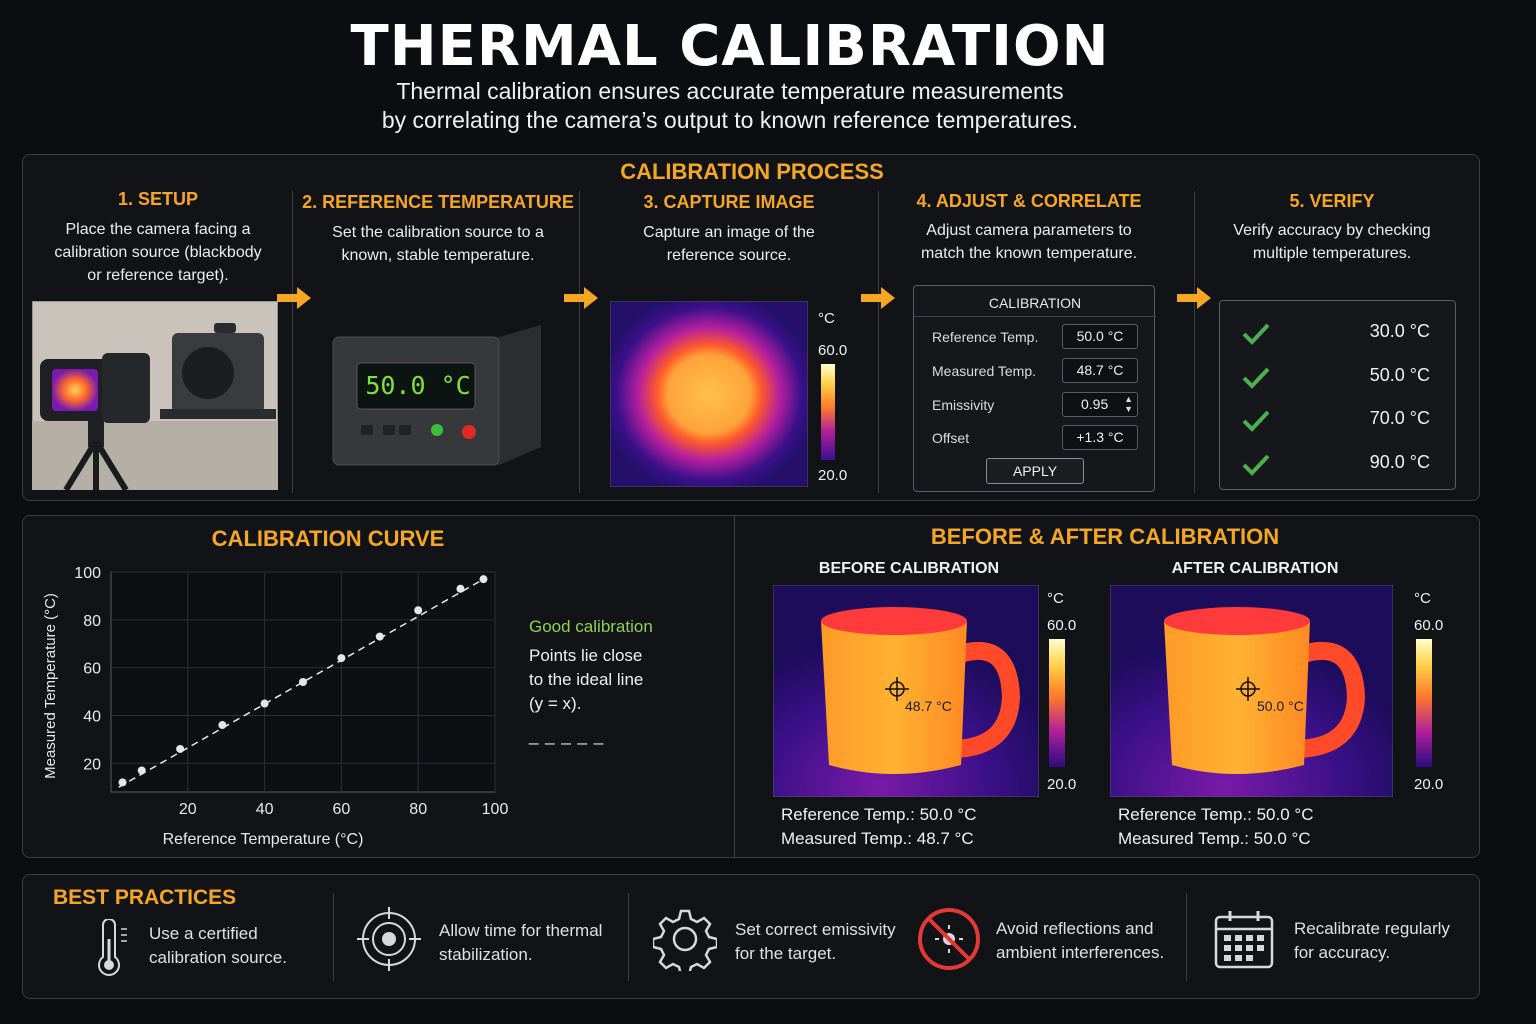 Image resolution: width=1536 pixels, height=1024 pixels. Describe the element at coordinates (963, 405) in the screenshot. I see `emissivity-label: Emissivity` at that location.